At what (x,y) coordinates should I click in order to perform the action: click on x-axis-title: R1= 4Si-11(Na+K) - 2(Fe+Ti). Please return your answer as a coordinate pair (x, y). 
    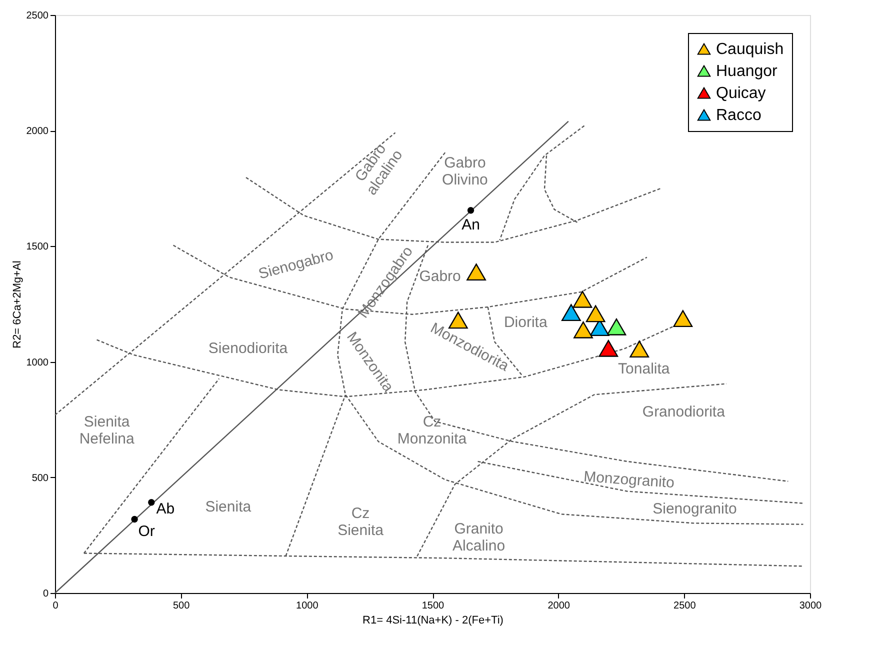
    Looking at the image, I should click on (433, 620).